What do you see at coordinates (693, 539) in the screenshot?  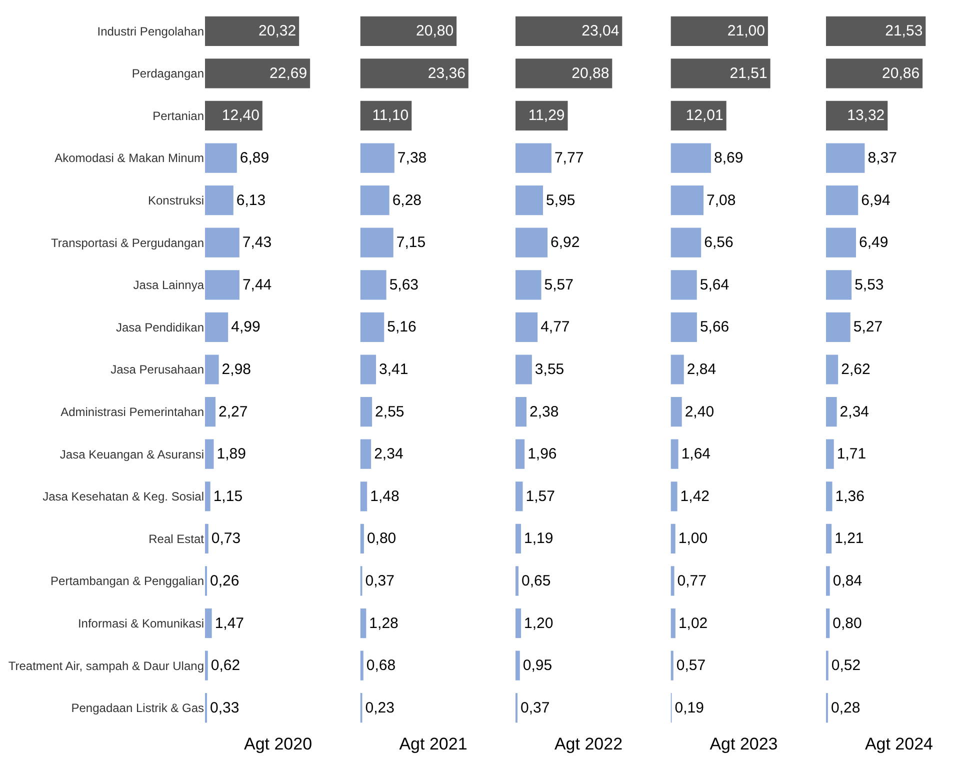 I see `data-label: 1,00` at bounding box center [693, 539].